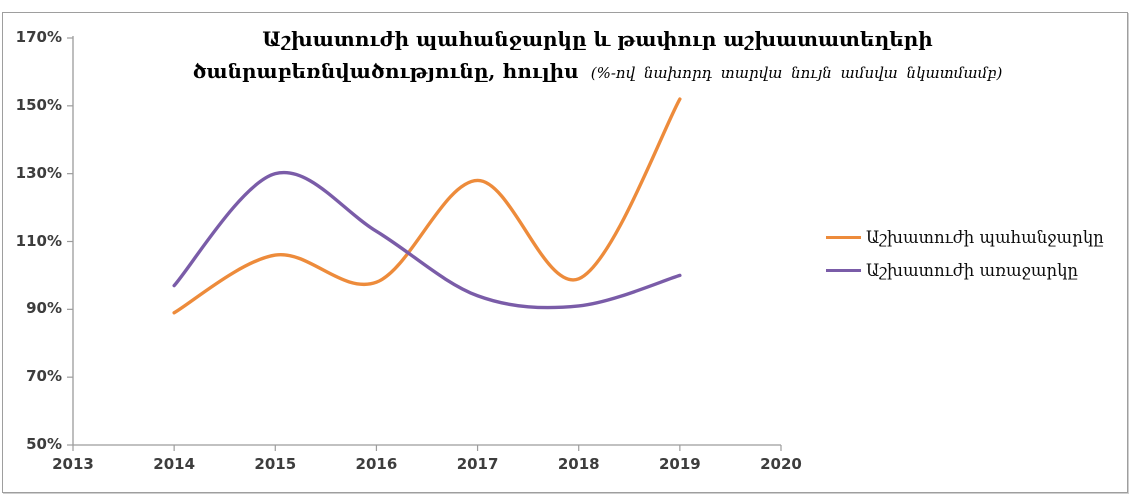 The width and height of the screenshot is (1135, 501). What do you see at coordinates (38, 104) in the screenshot?
I see `y-tick-label: 150%` at bounding box center [38, 104].